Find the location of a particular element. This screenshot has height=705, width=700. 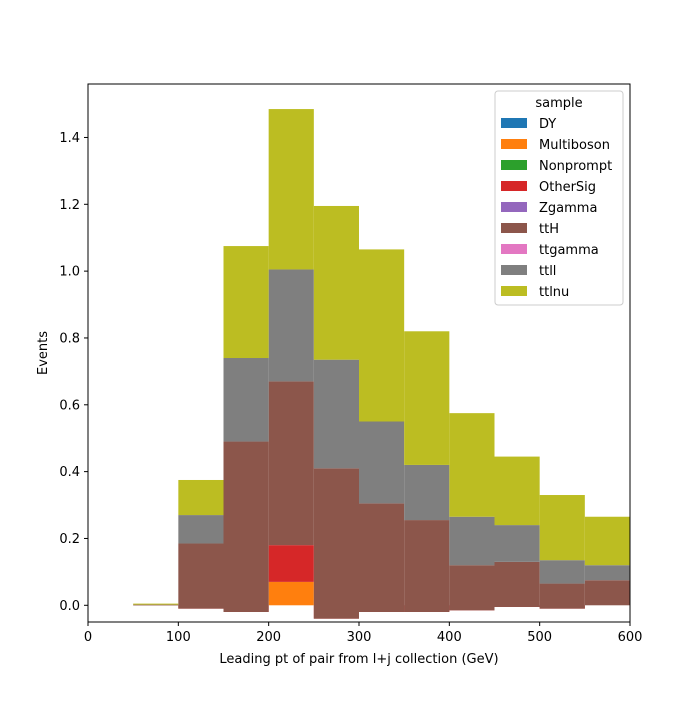

y-tick-label: 1.0 is located at coordinates (69, 272).